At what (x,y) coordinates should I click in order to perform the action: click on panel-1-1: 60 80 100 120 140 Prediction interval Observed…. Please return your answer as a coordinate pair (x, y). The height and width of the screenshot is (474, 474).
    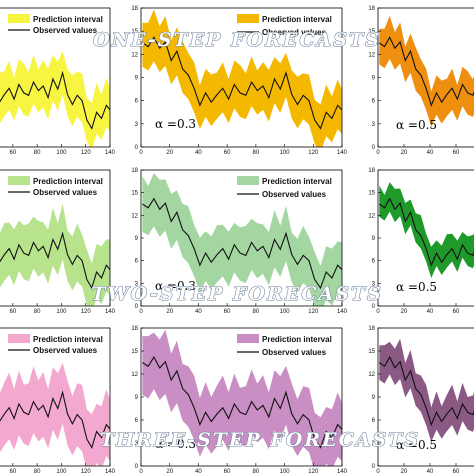
    Looking at the image, I should click on (58, 81).